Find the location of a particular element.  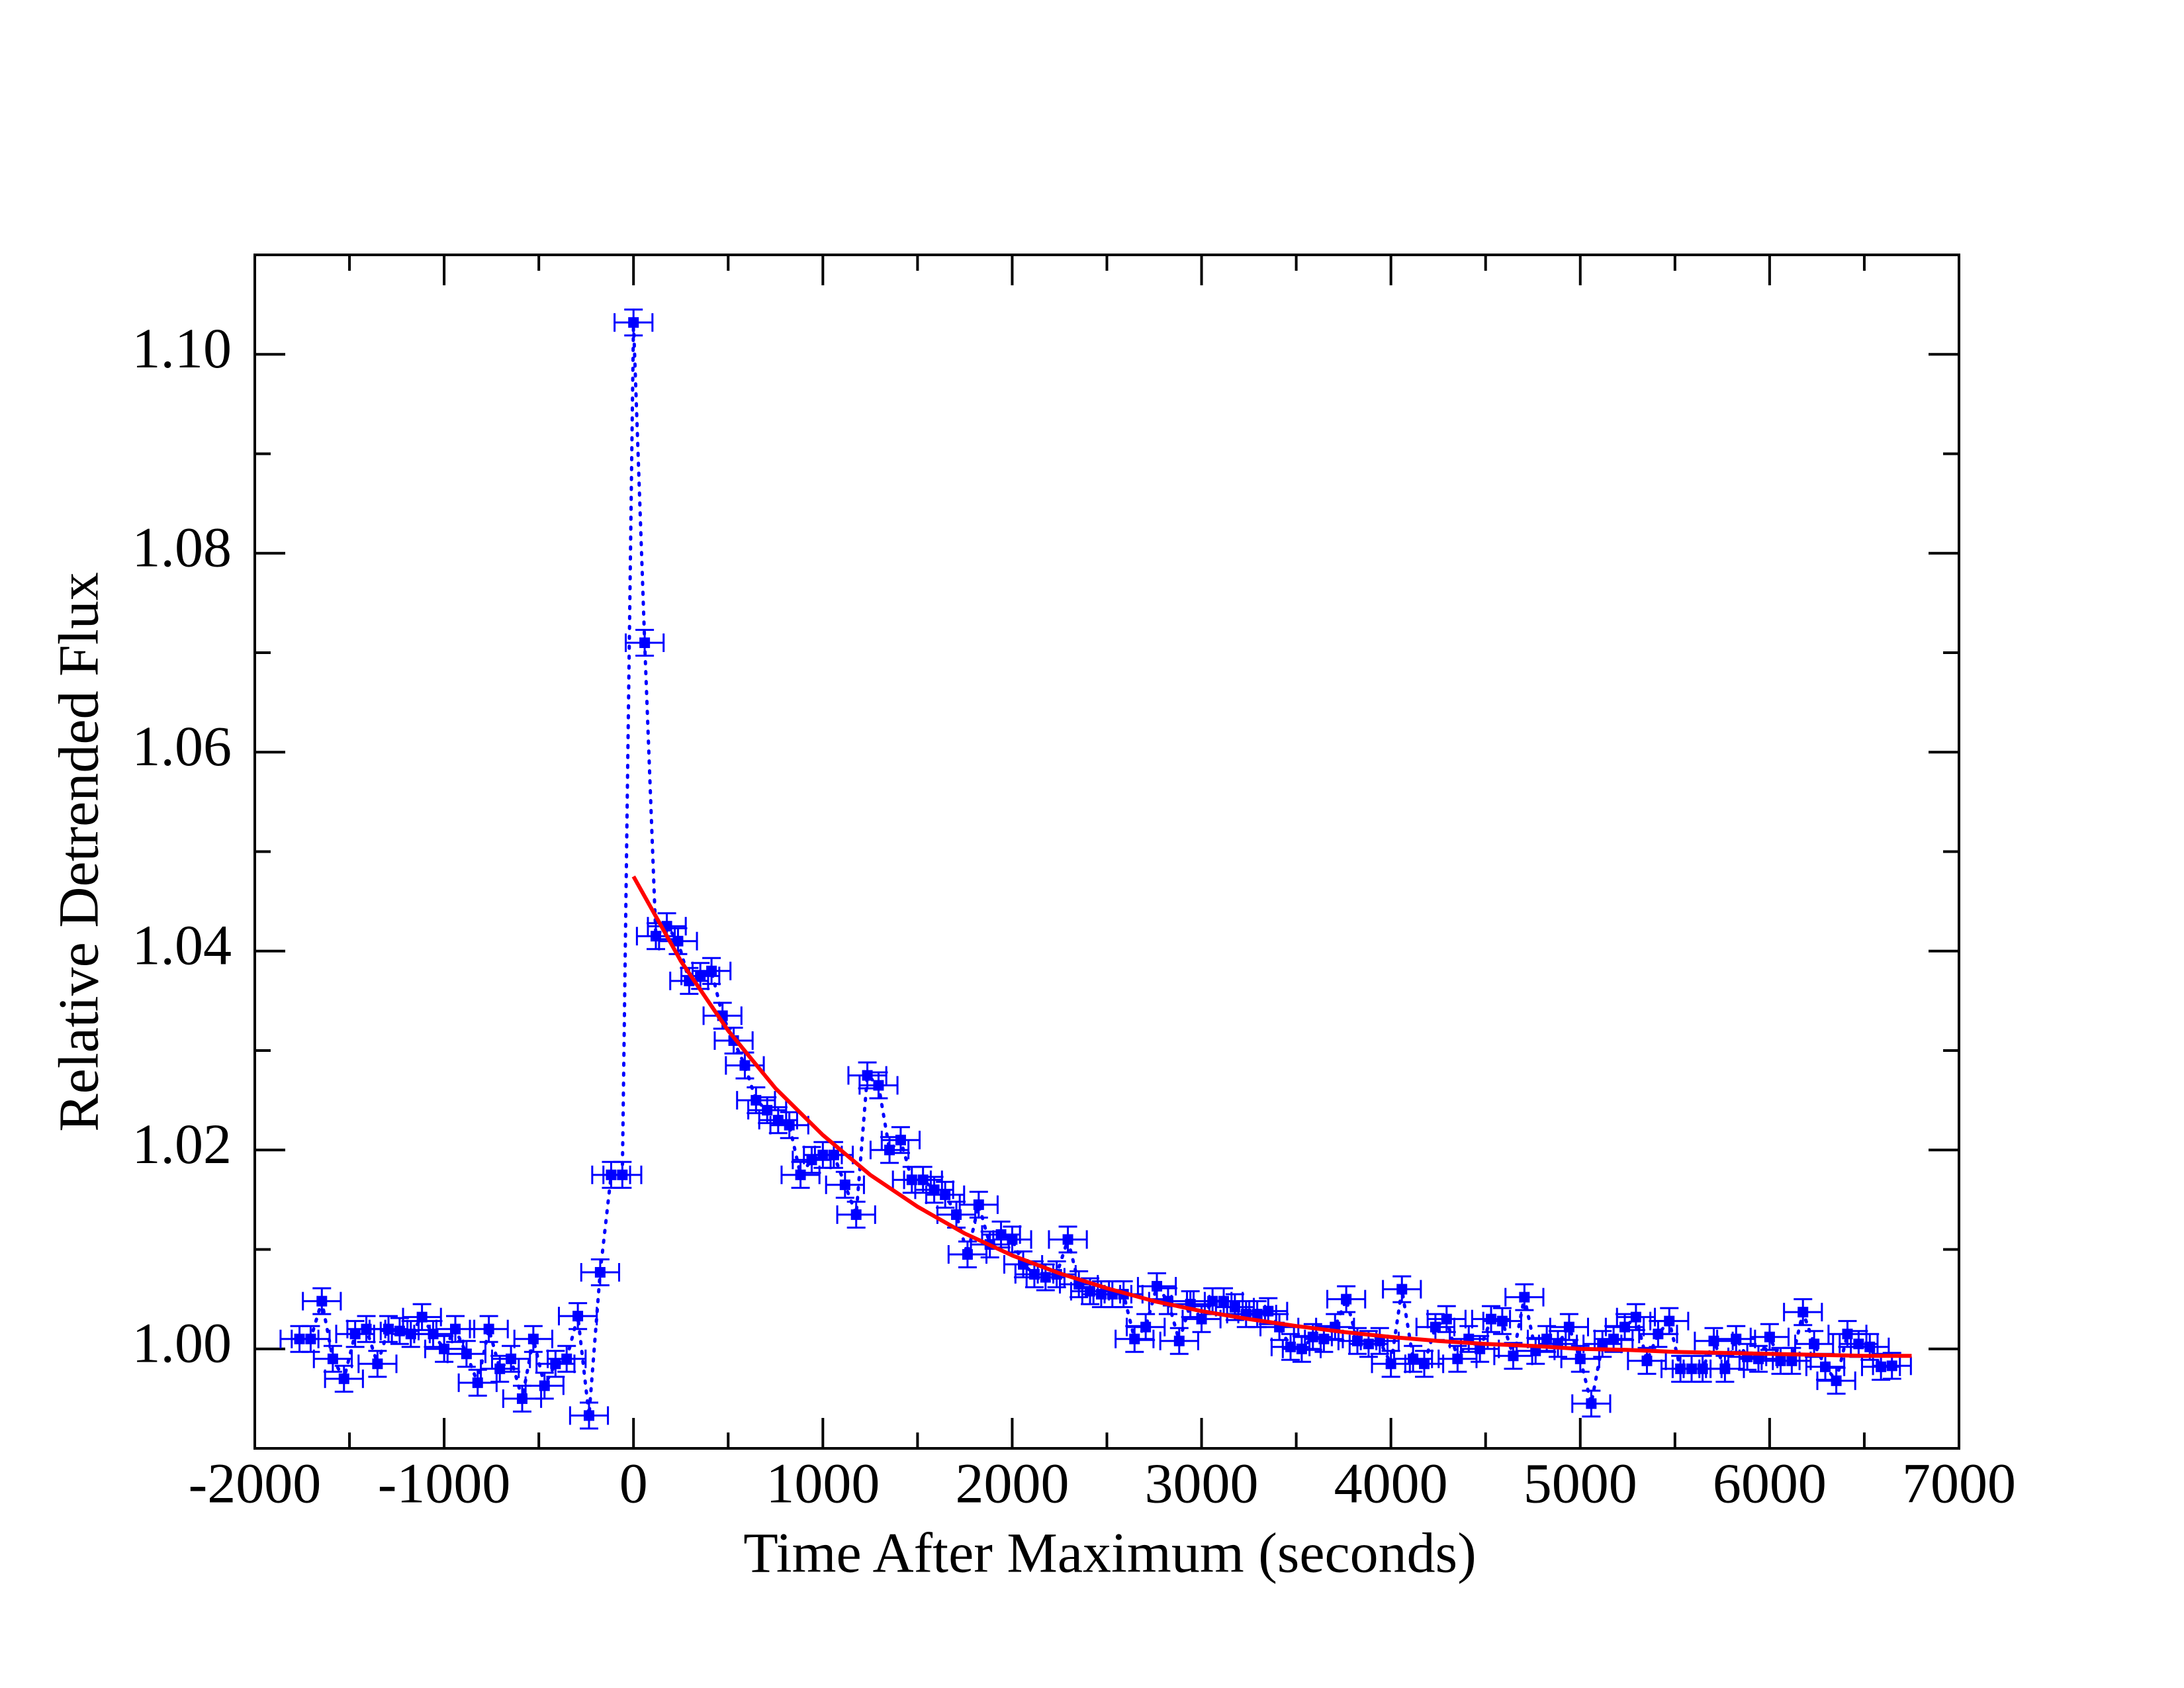

y-tick-label: 1.06 is located at coordinates (182, 746).